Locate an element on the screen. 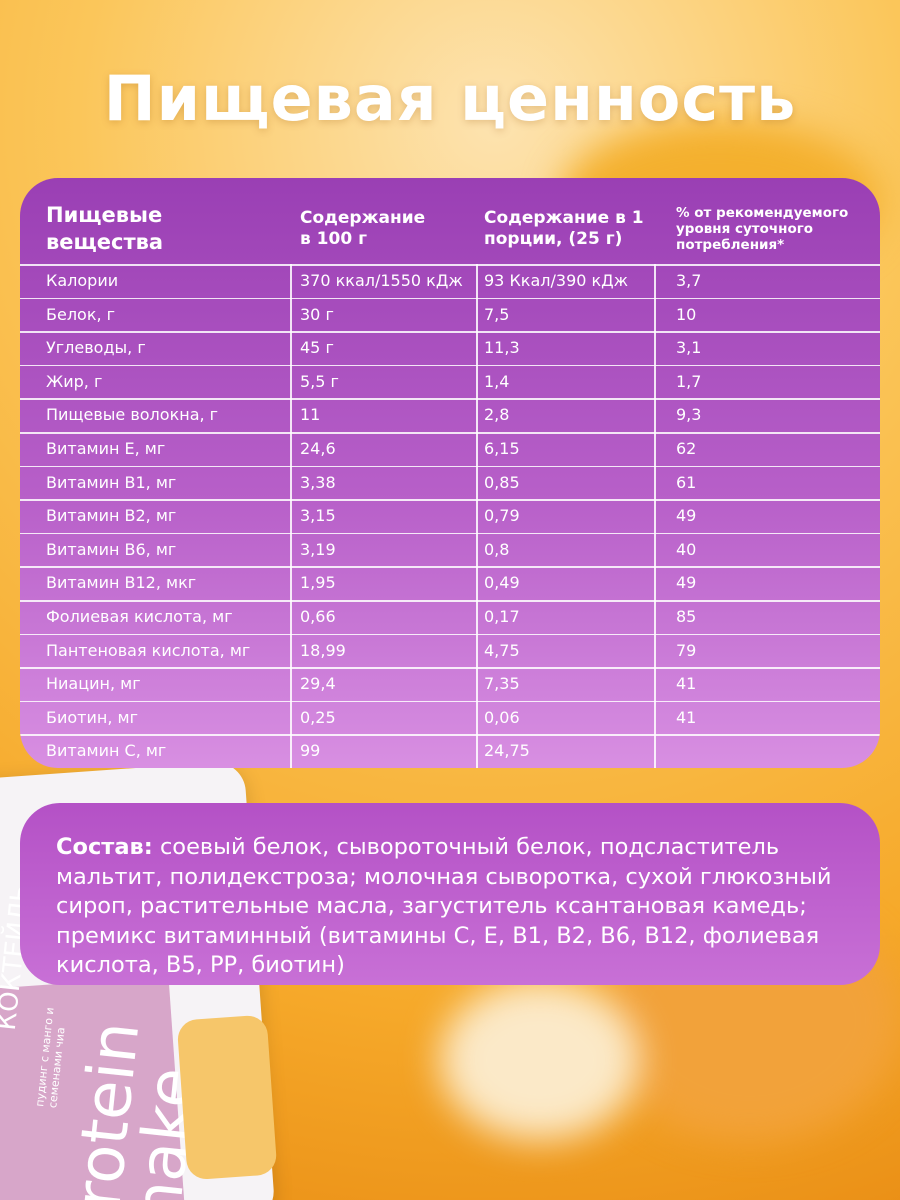 This screenshot has width=900, height=1200. table-cell: 85 is located at coordinates (686, 616).